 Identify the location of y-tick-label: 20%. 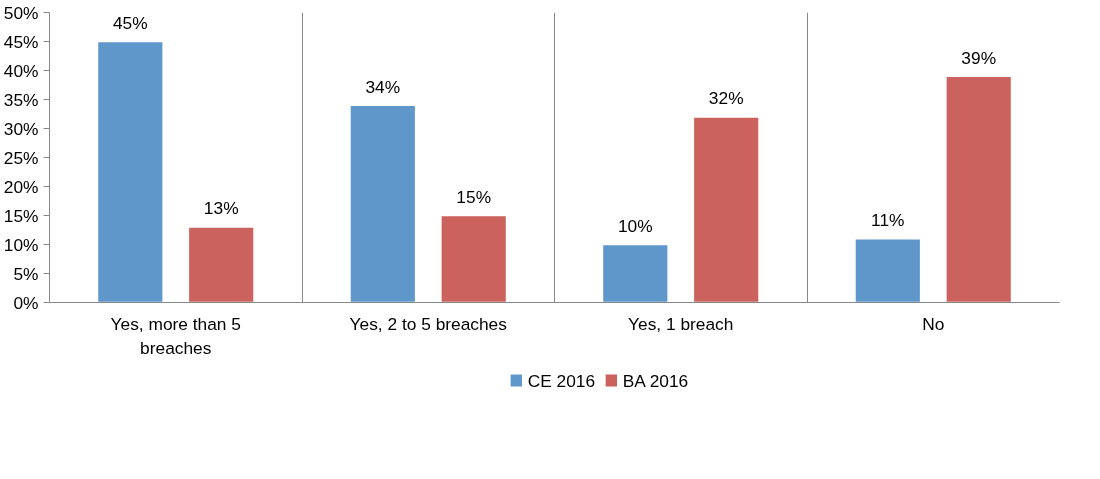
(21, 186).